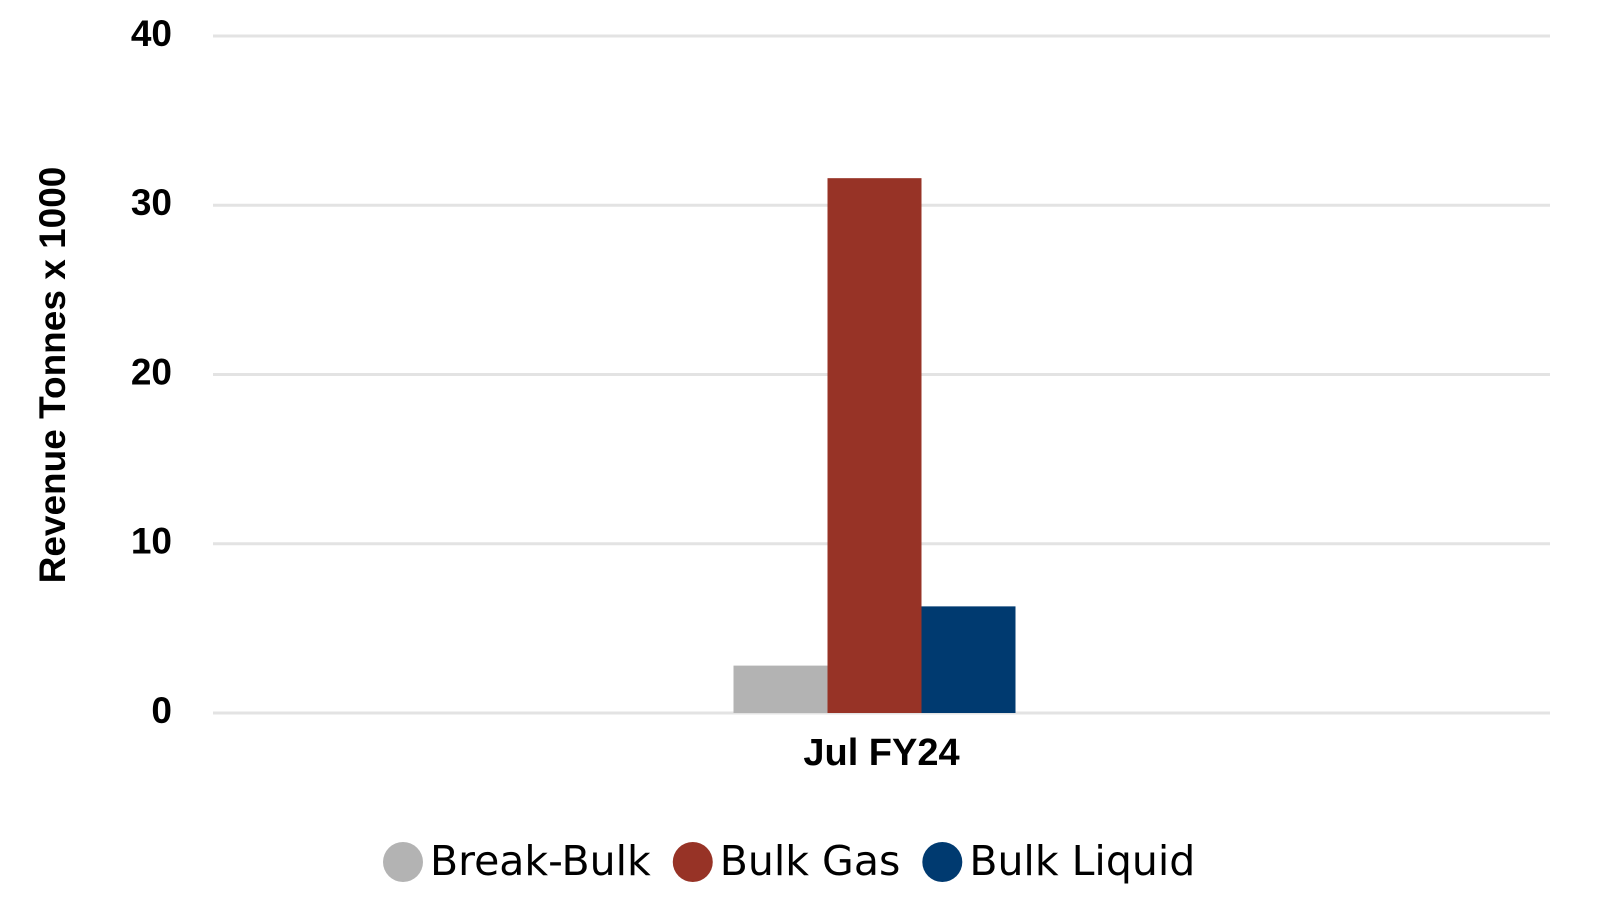 This screenshot has width=1613, height=913. What do you see at coordinates (161, 710) in the screenshot?
I see `y-tick-label: 0` at bounding box center [161, 710].